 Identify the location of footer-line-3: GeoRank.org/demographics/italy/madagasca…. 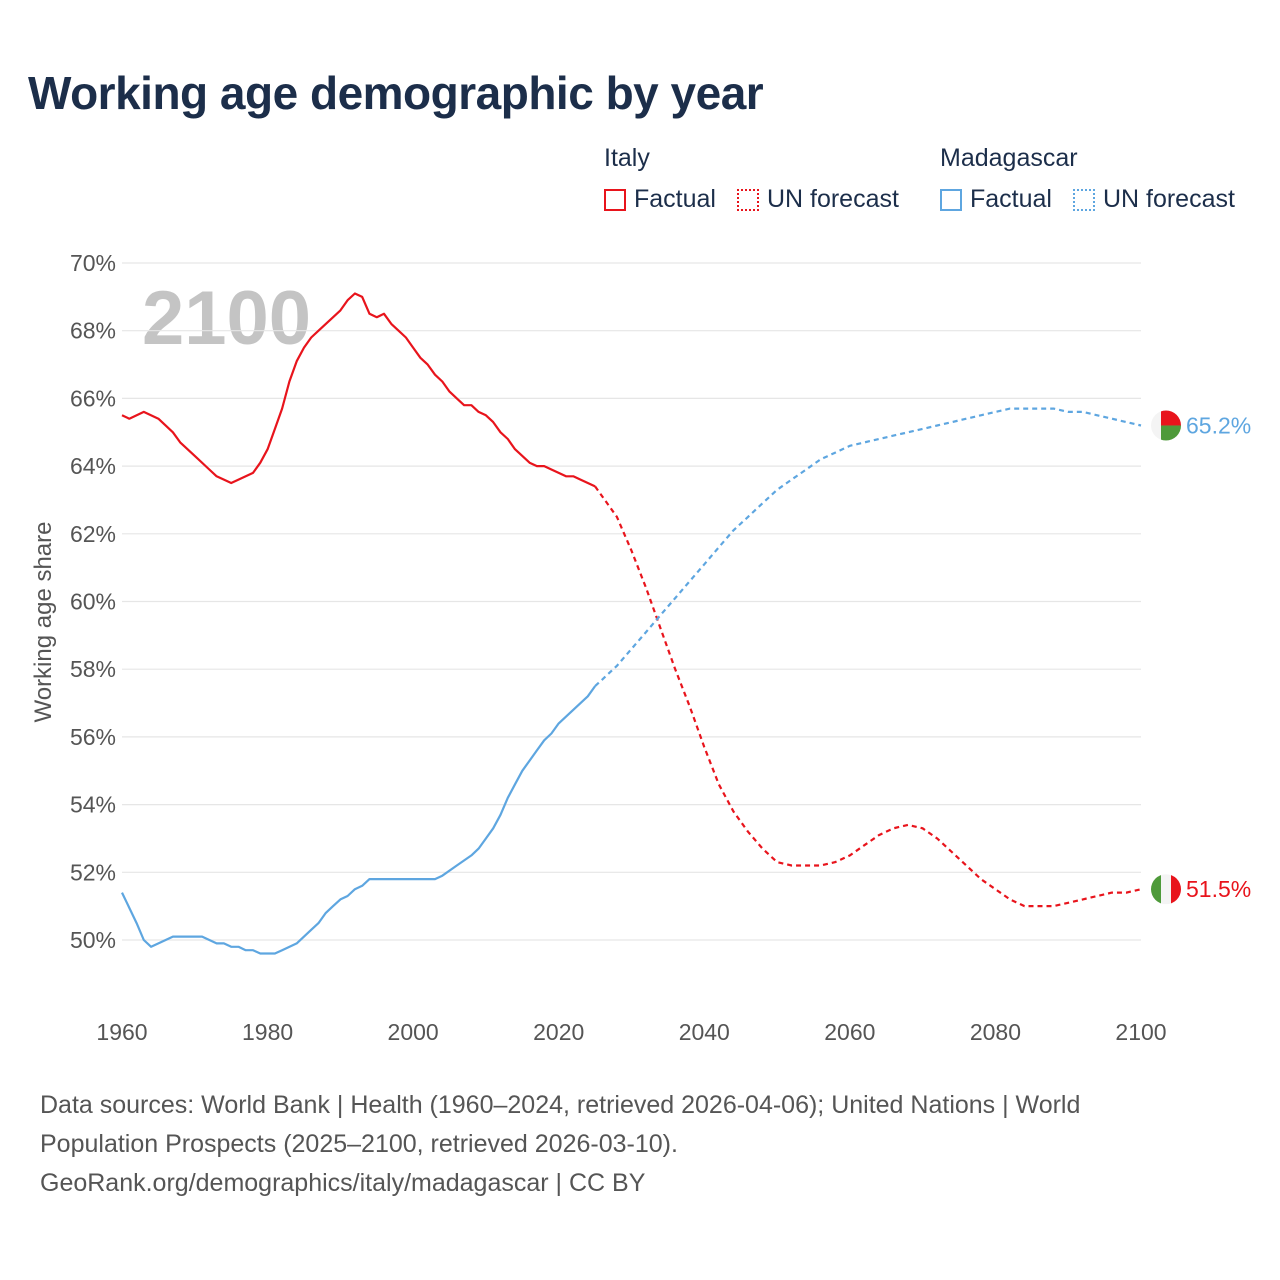
(343, 1183).